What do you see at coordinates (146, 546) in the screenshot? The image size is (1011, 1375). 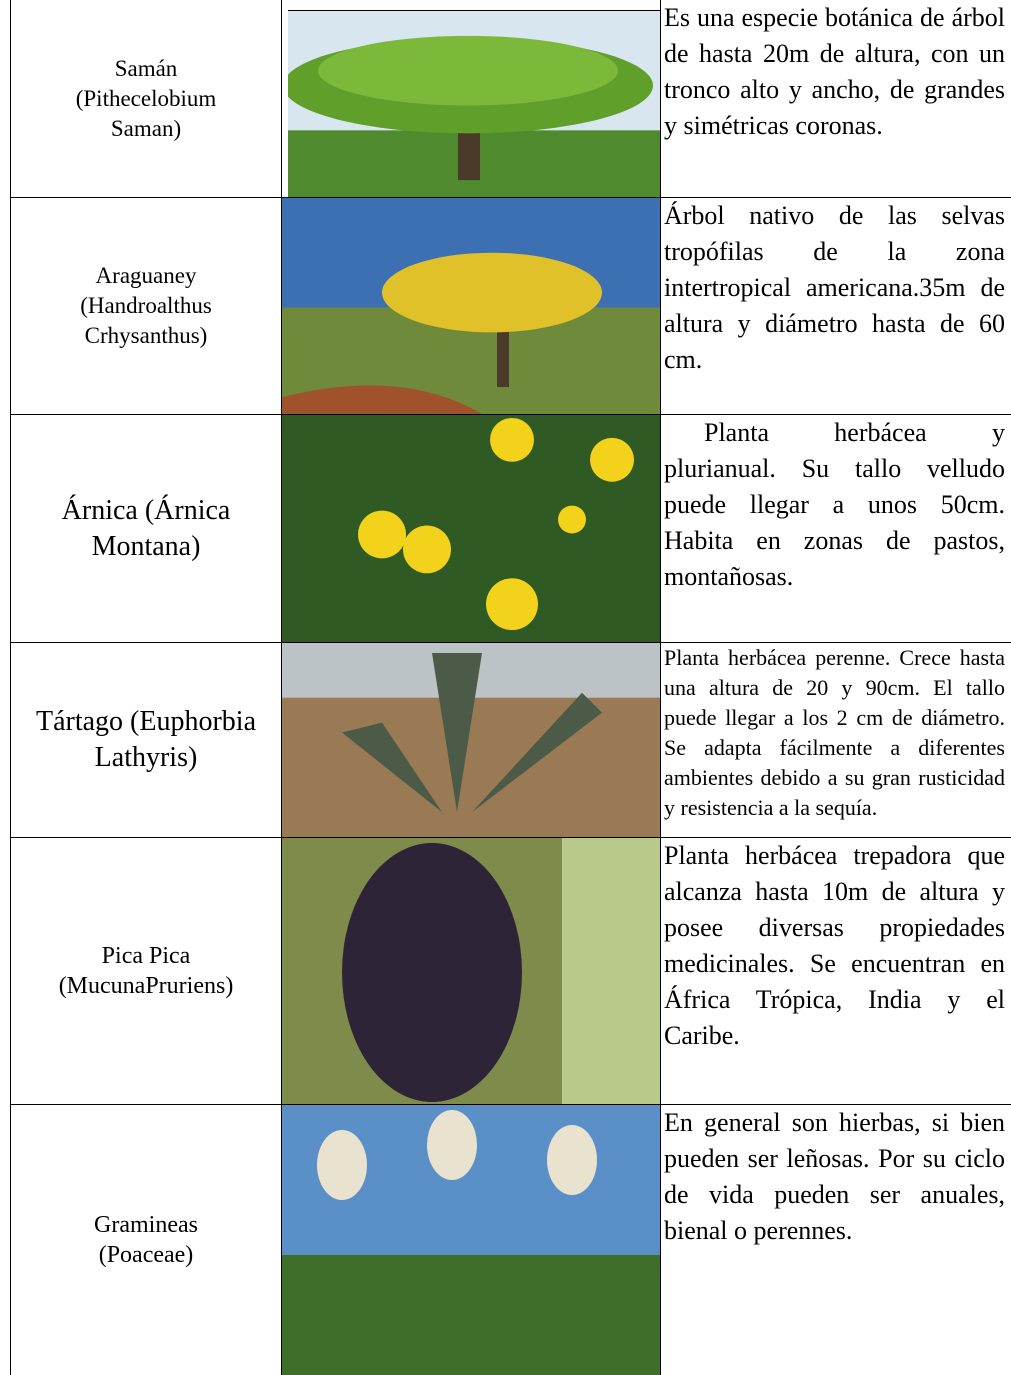 I see `name-line: Montana)` at bounding box center [146, 546].